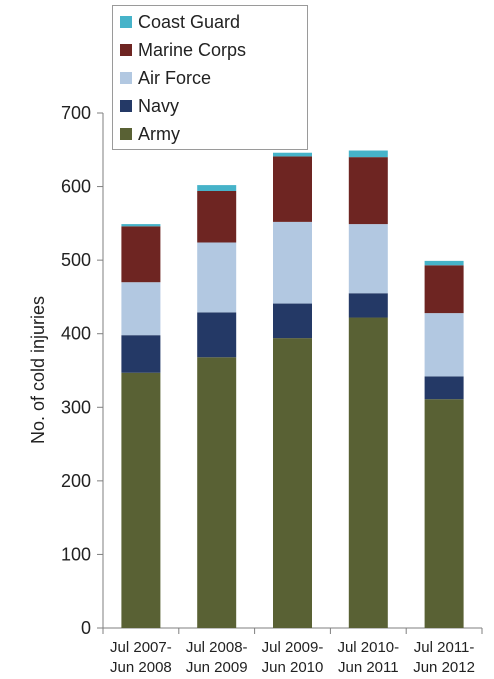  I want to click on x-tick-label: Jun 2009, so click(217, 667).